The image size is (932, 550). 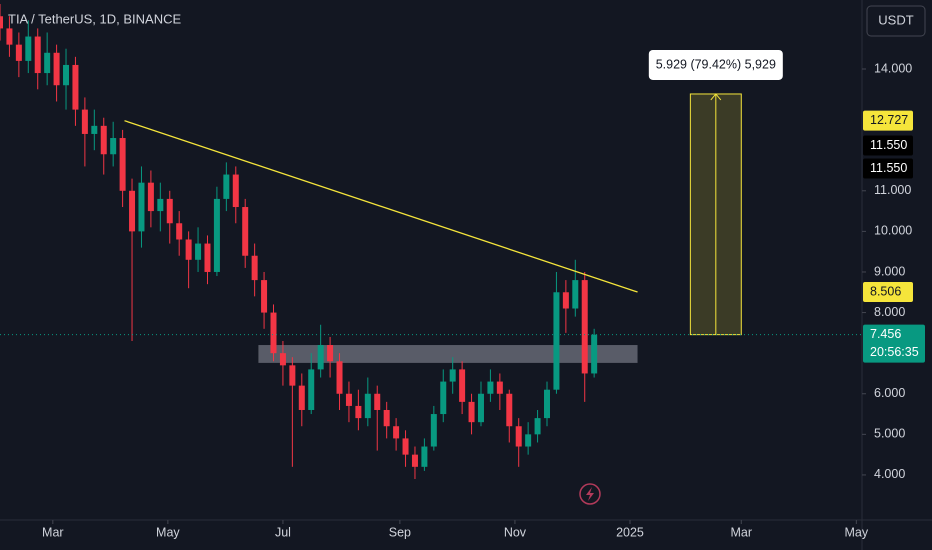 I want to click on trendline-start-label-box, so click(x=888, y=120).